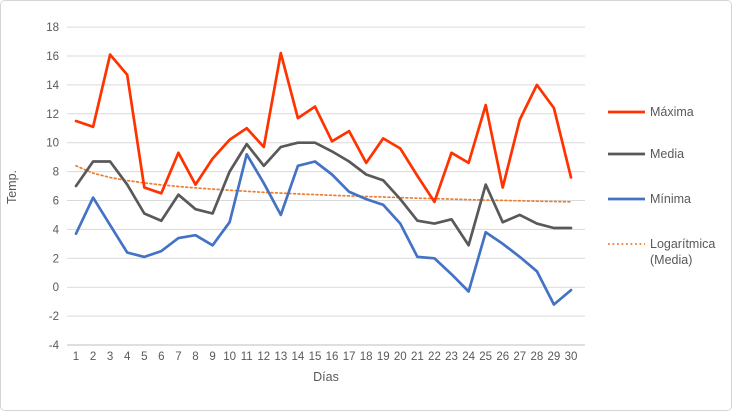 The width and height of the screenshot is (732, 411). What do you see at coordinates (161, 357) in the screenshot?
I see `x-axis-tick-label: 6` at bounding box center [161, 357].